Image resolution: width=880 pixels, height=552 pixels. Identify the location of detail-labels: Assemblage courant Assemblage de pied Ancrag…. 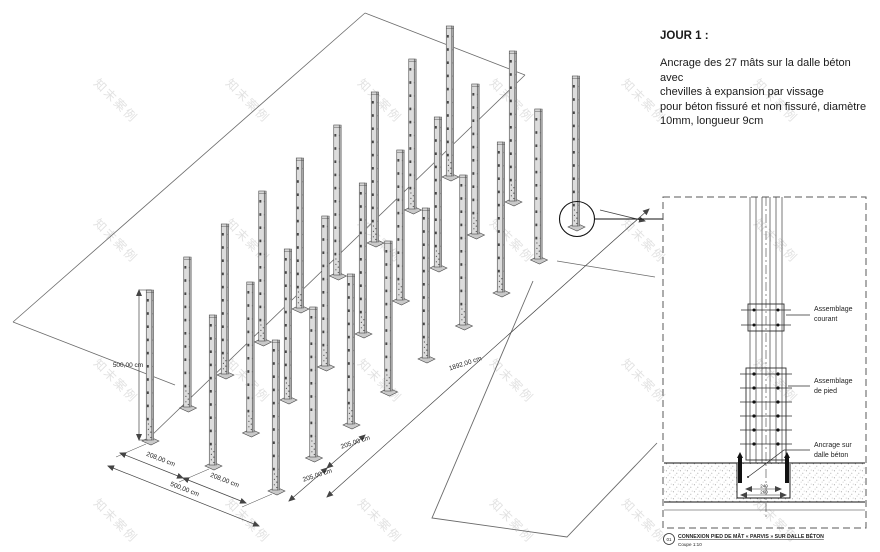
(800, 392).